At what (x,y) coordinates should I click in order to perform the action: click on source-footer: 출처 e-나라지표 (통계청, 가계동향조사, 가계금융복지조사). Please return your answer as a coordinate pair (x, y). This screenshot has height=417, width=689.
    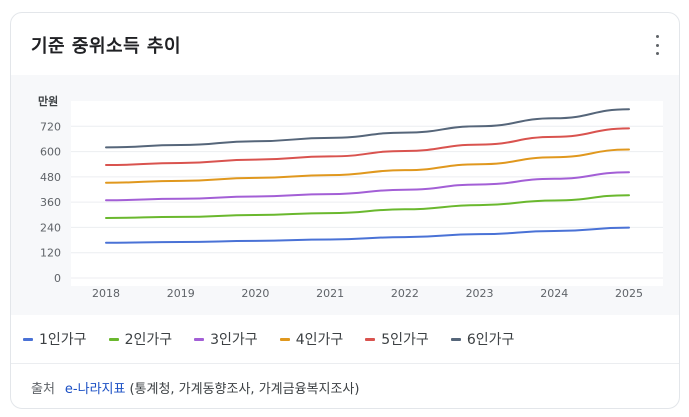
    Looking at the image, I should click on (195, 387).